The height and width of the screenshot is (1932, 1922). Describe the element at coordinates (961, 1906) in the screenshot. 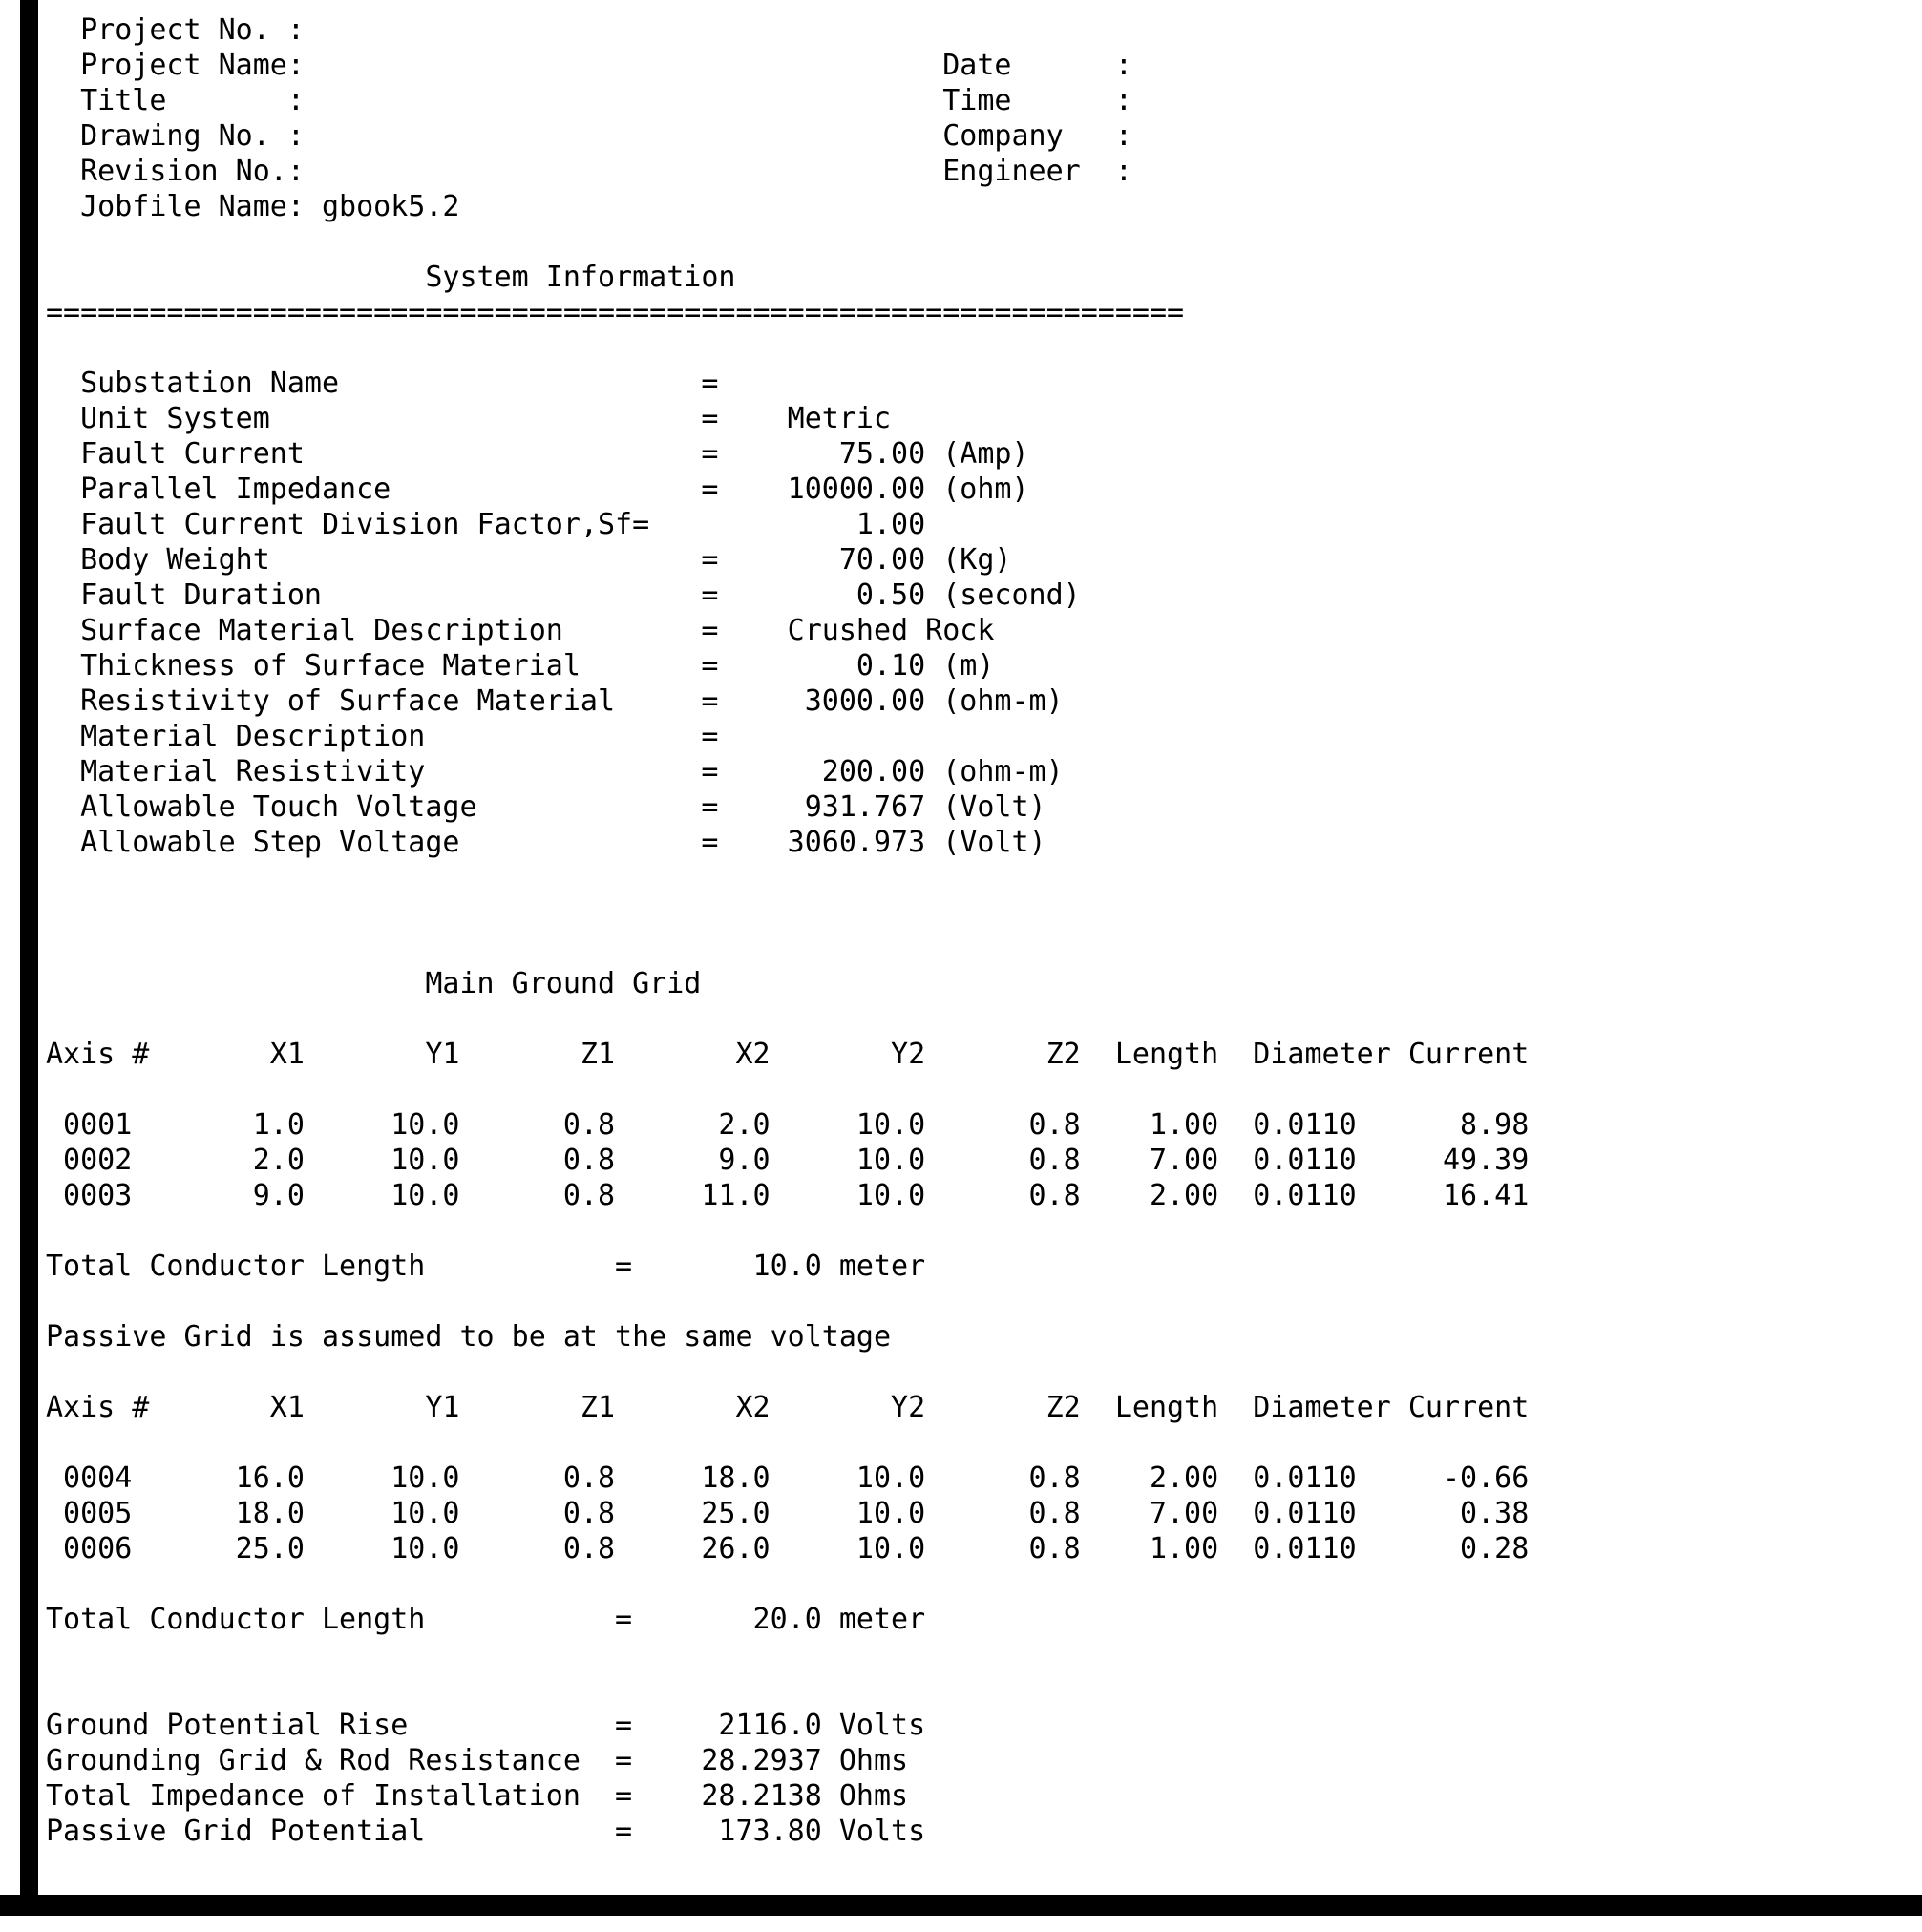

I see `bottom-border-bar` at that location.